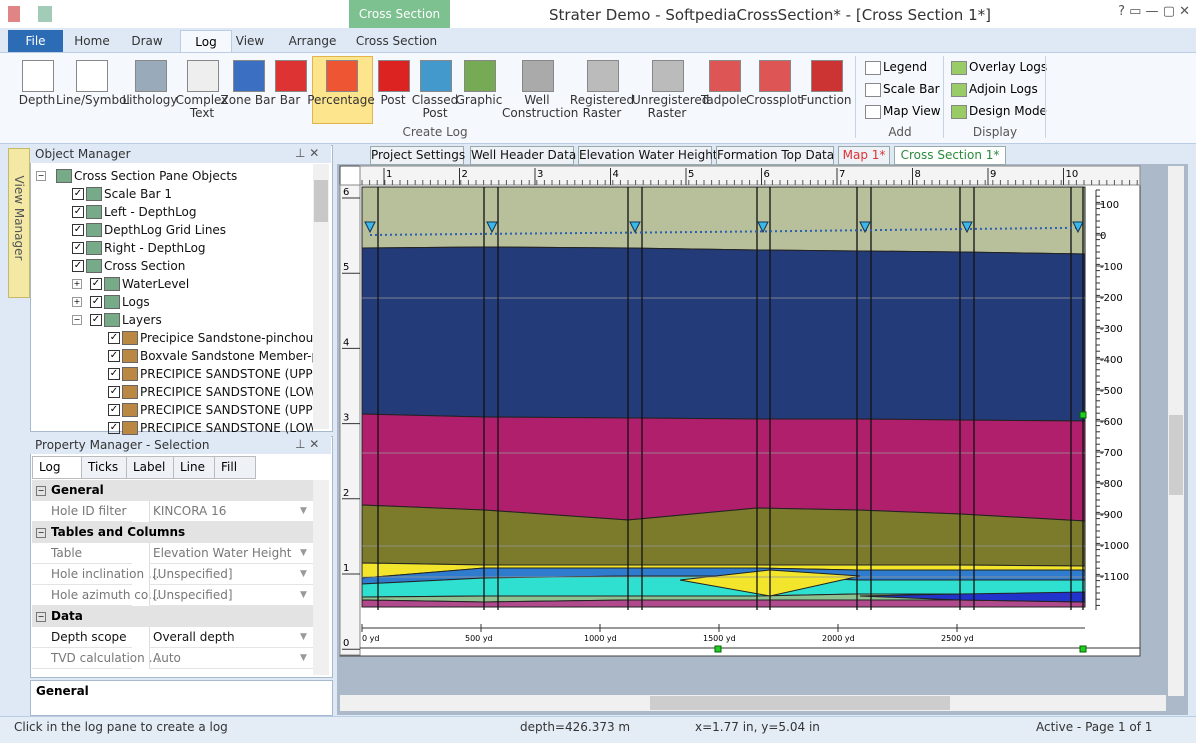  Describe the element at coordinates (92, 41) in the screenshot. I see `ribbon-tab: Home` at that location.